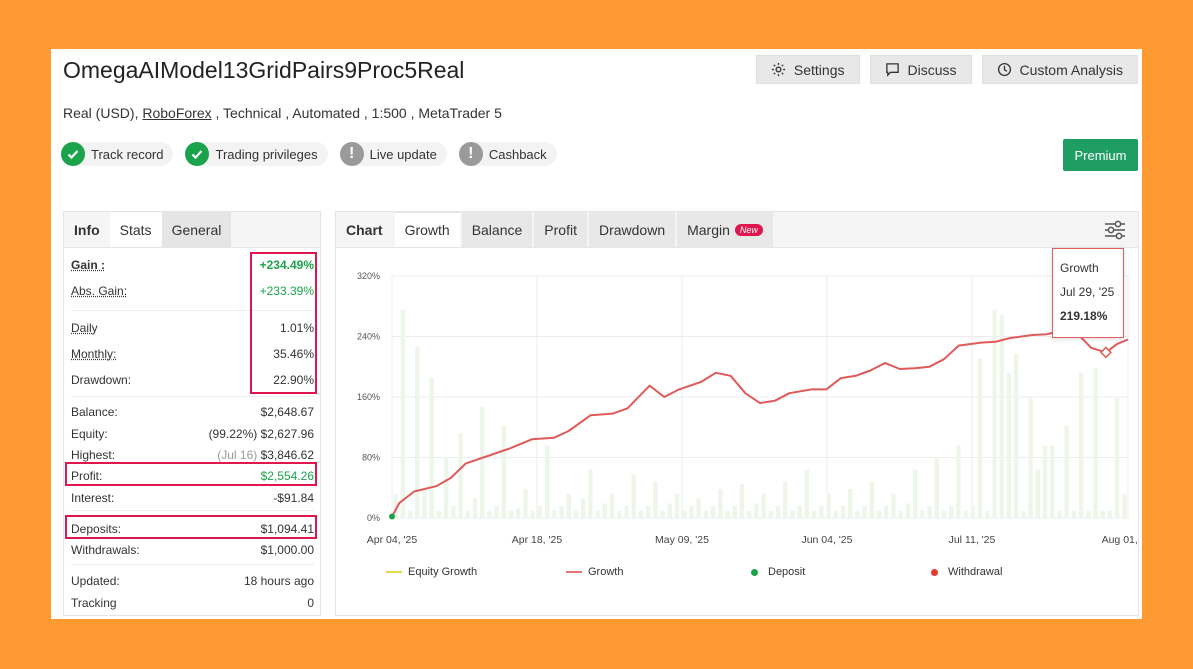 This screenshot has height=669, width=1193. What do you see at coordinates (287, 476) in the screenshot?
I see `profit-value: $2,554.26` at bounding box center [287, 476].